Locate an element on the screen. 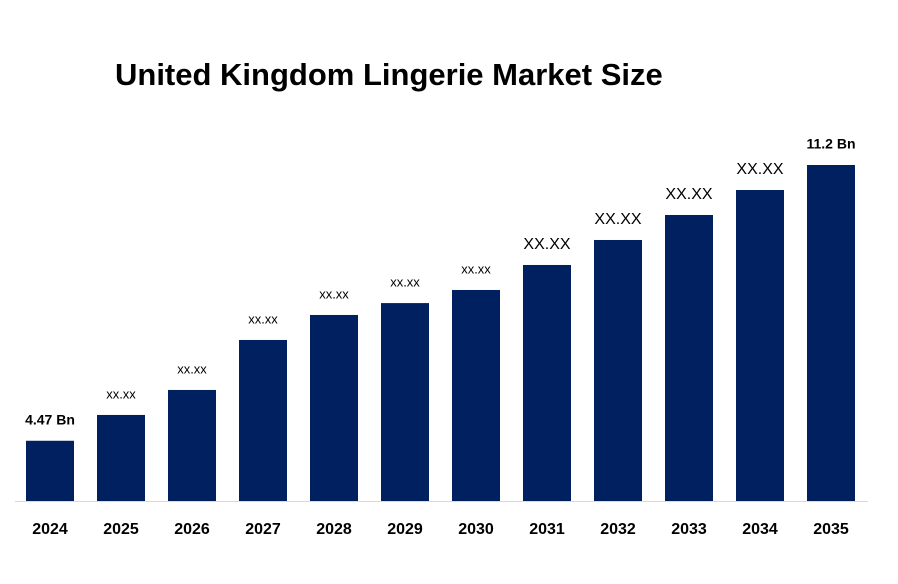 The width and height of the screenshot is (898, 584). value-label: 11.2 Bn is located at coordinates (830, 144).